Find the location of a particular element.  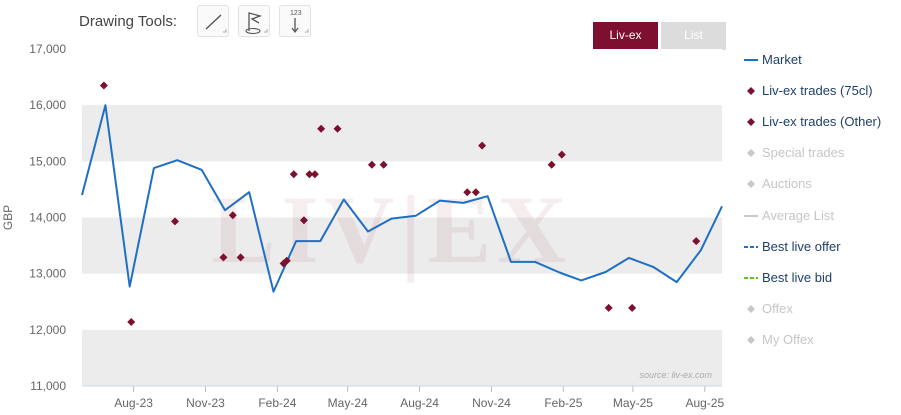

x-tick-label: Nov-24 is located at coordinates (491, 403).